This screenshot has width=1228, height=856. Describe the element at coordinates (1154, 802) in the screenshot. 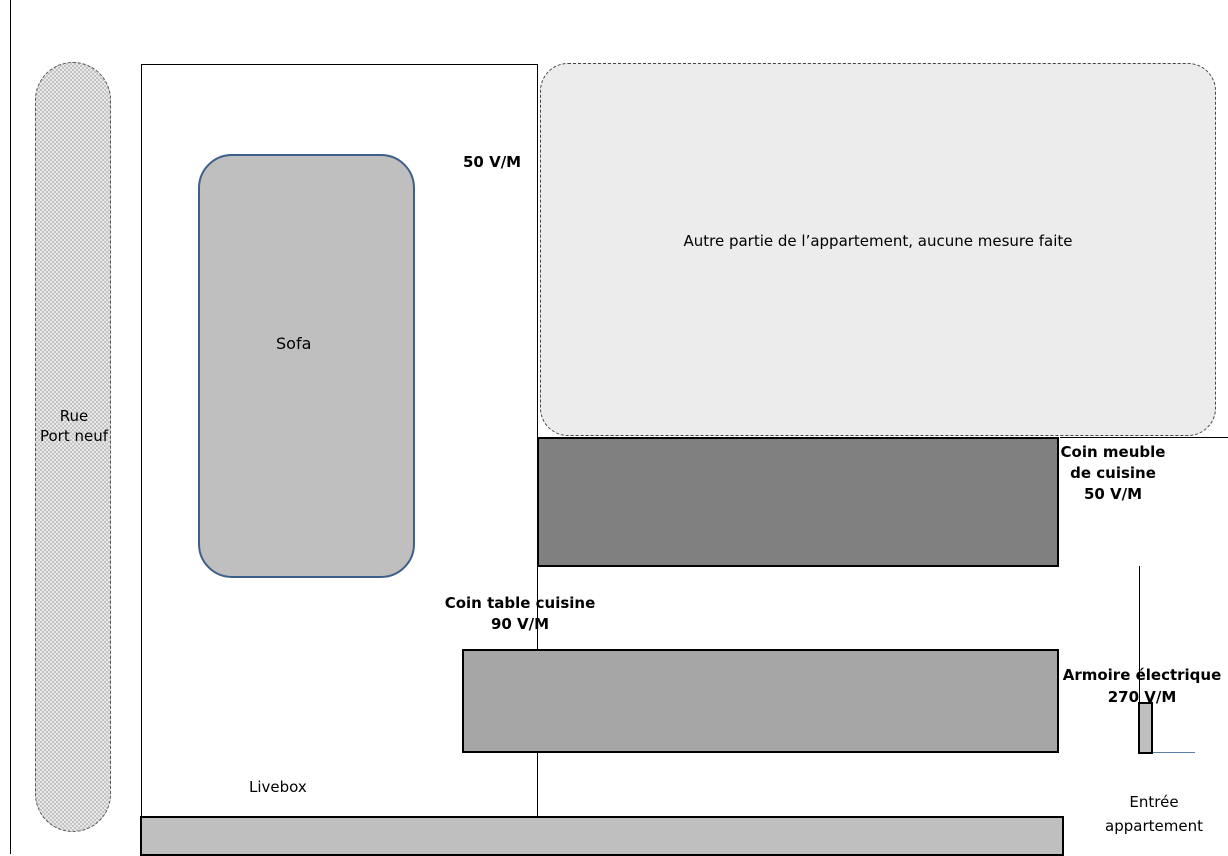

I see `entry-label-line-1: Entrée` at that location.